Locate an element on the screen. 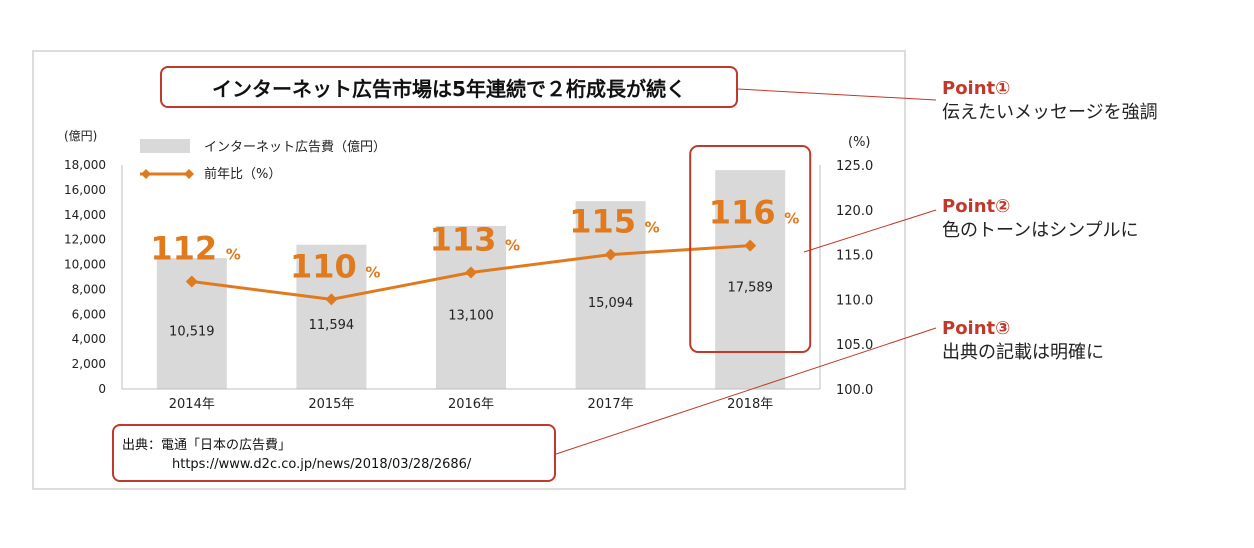 The height and width of the screenshot is (548, 1254). left-axis-unit: (億円) is located at coordinates (80, 136).